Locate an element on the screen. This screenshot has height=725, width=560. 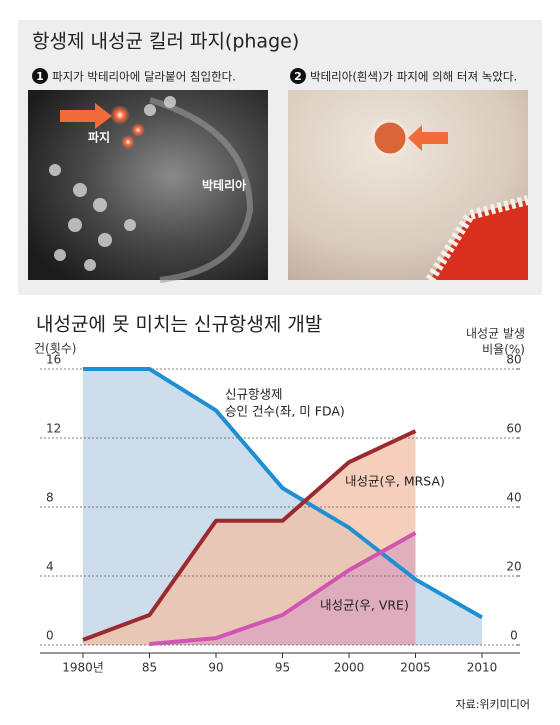
y2-tick-label: 0 is located at coordinates (514, 636).